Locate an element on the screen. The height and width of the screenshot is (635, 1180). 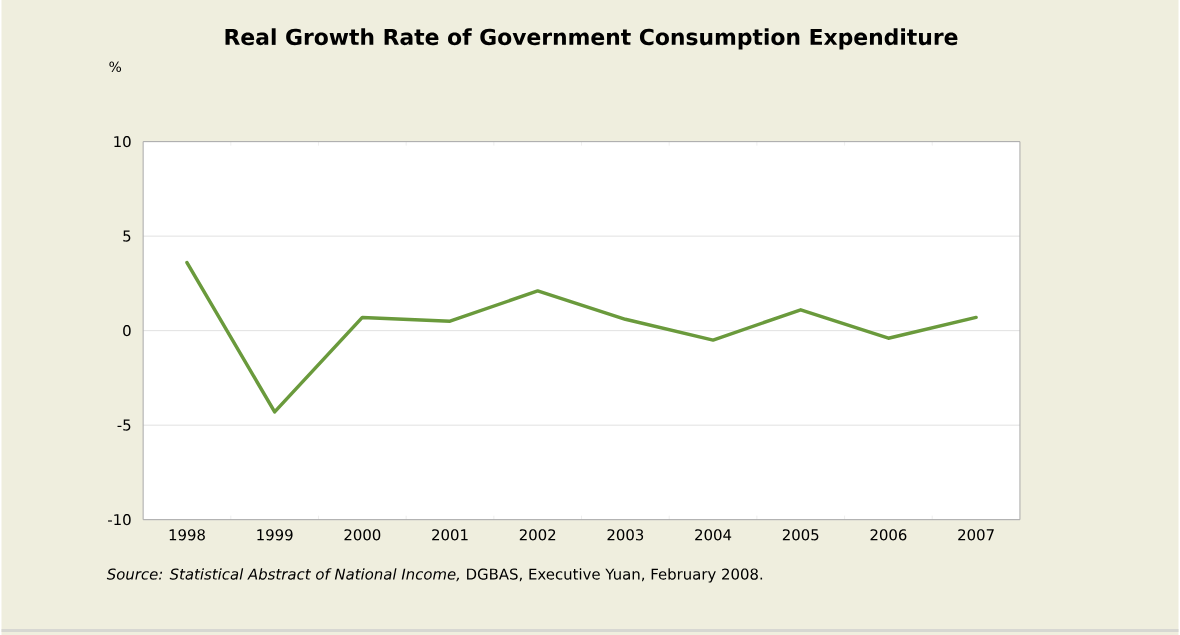
chart-title: Real Growth Rate of Government Consumption Expenditure is located at coordinates (591, 39).